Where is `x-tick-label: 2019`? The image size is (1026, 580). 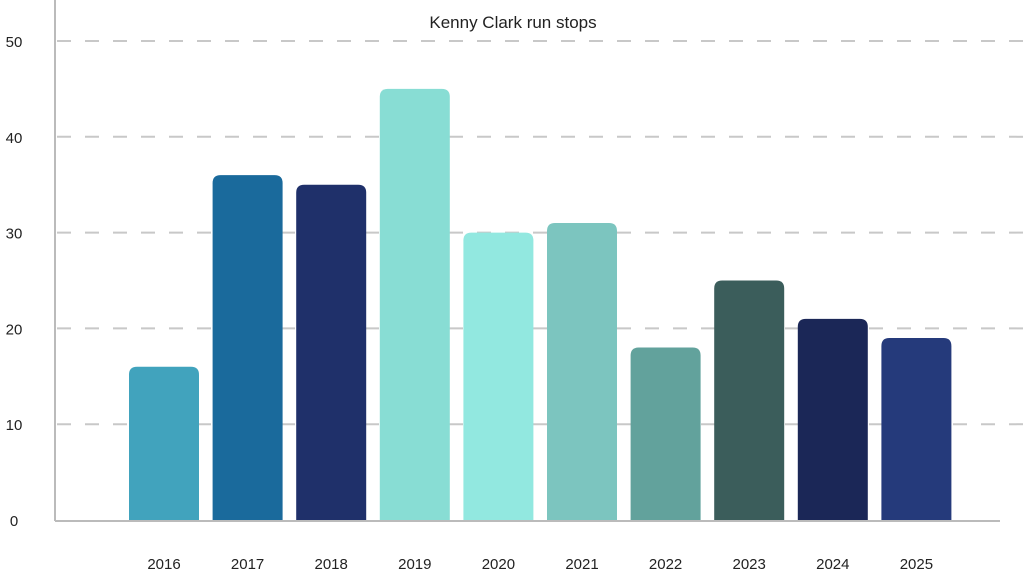
x-tick-label: 2019 is located at coordinates (414, 564).